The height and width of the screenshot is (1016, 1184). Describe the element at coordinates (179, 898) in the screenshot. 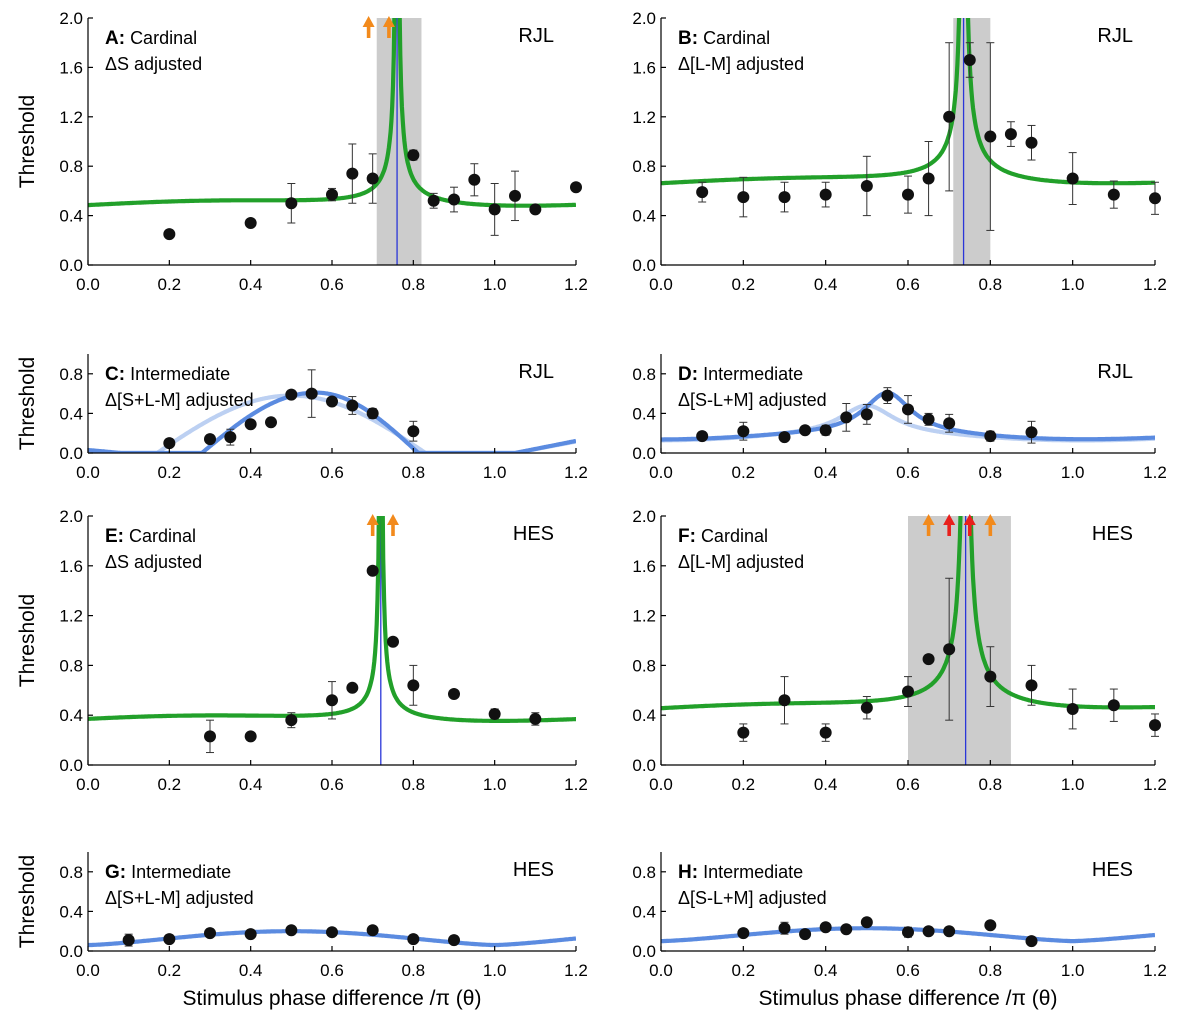

I see `panel-subtitle: Δ[S+L-M] adjusted` at that location.